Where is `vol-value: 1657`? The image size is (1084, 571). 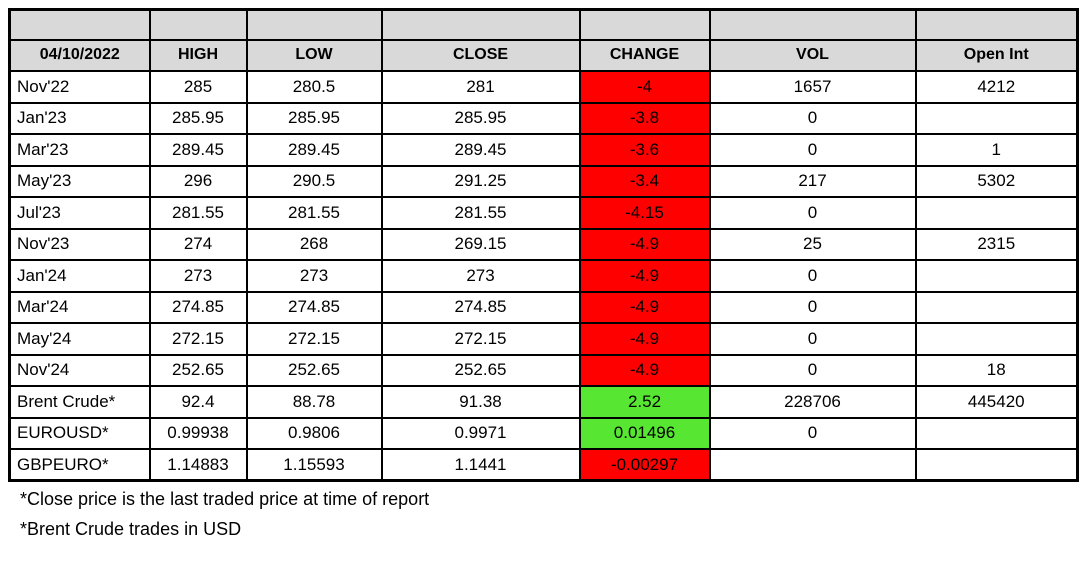 vol-value: 1657 is located at coordinates (812, 87).